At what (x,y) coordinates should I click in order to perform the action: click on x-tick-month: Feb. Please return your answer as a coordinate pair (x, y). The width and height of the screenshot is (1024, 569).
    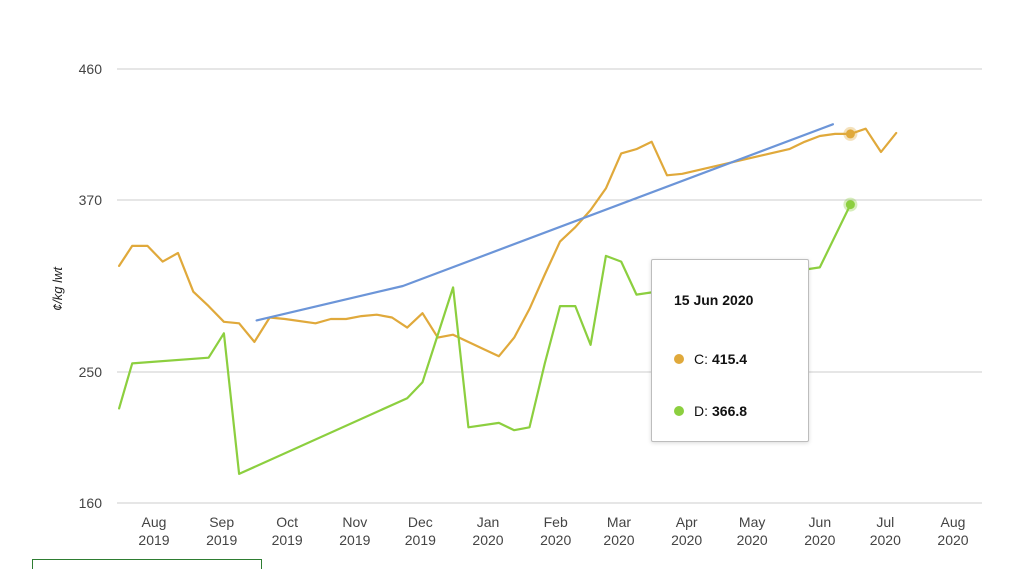
    Looking at the image, I should click on (556, 522).